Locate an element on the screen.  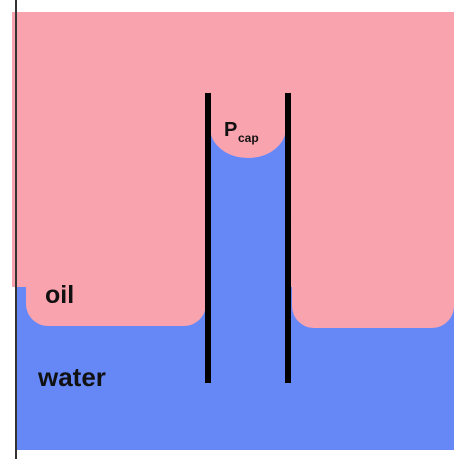
pressure-label: P is located at coordinates (230, 130).